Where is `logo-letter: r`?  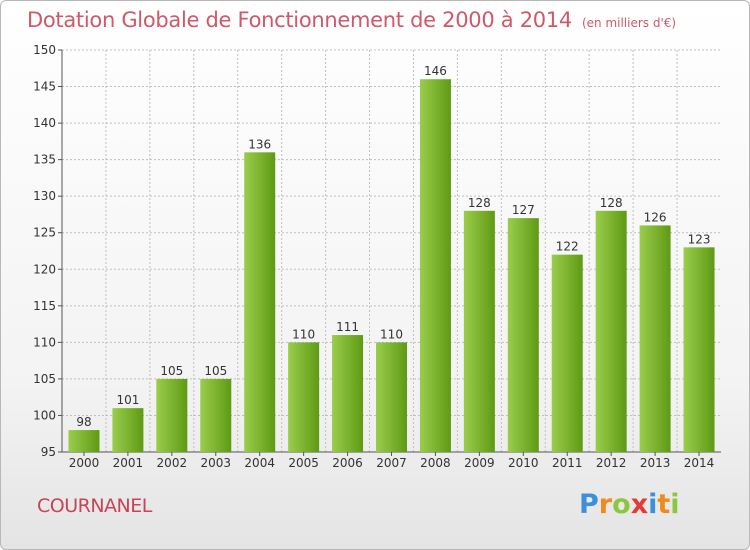
logo-letter: r is located at coordinates (605, 504).